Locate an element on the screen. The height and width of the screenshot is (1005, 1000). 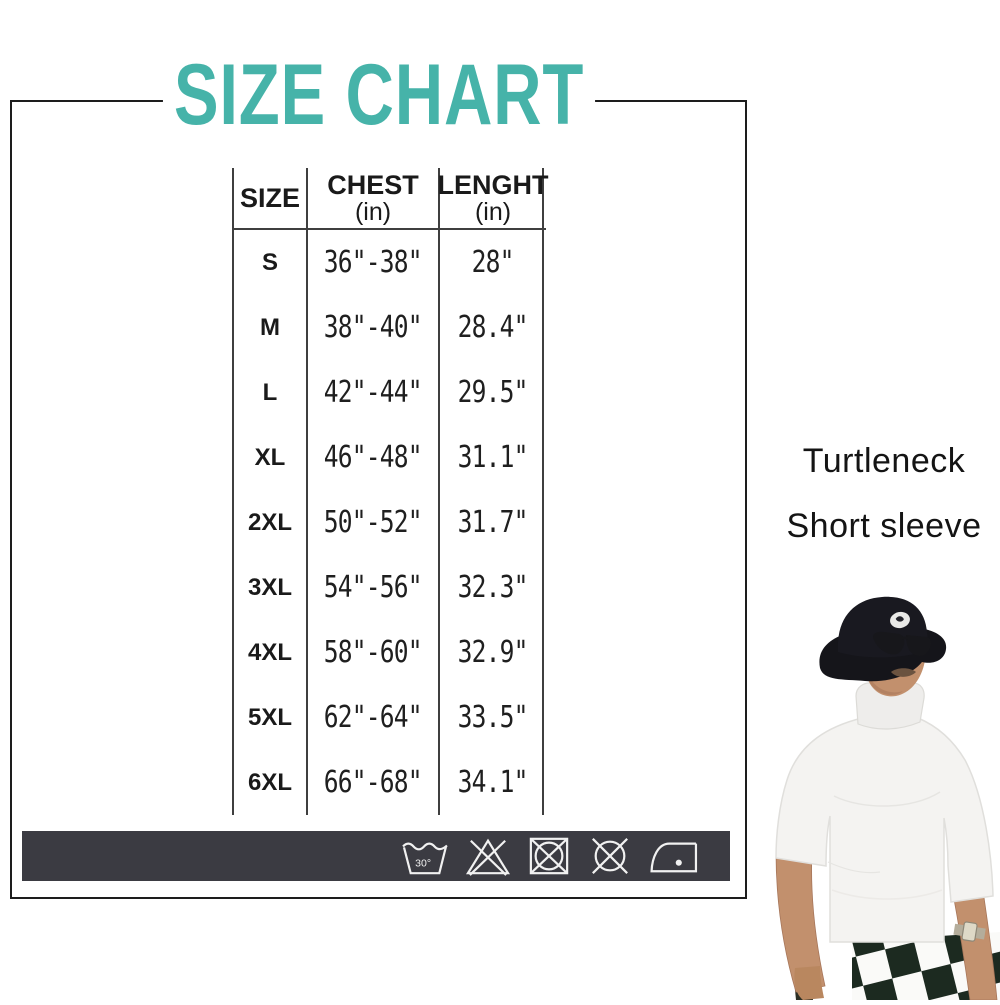
wash-30-icon: 30° is located at coordinates (425, 856).